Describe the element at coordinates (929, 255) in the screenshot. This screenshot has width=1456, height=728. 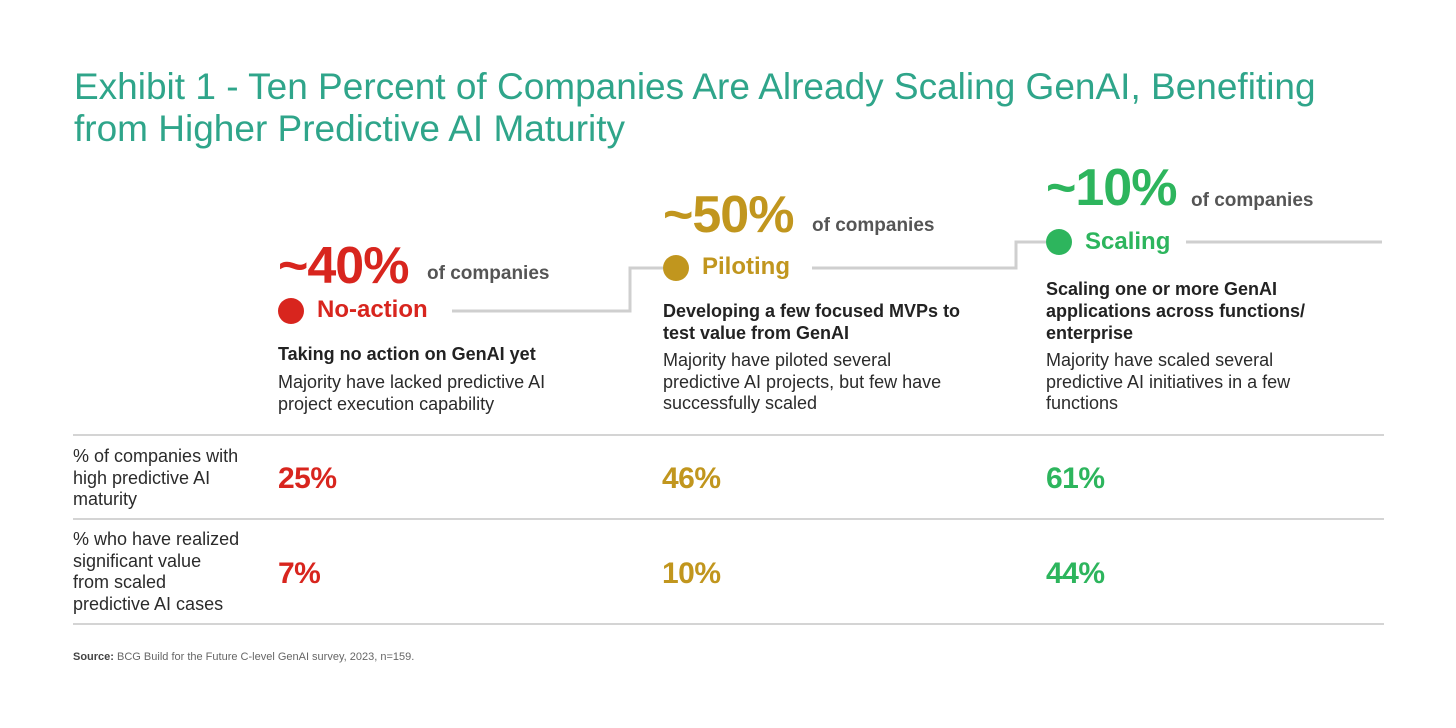
I see `connector-piloting-to-scaling` at that location.